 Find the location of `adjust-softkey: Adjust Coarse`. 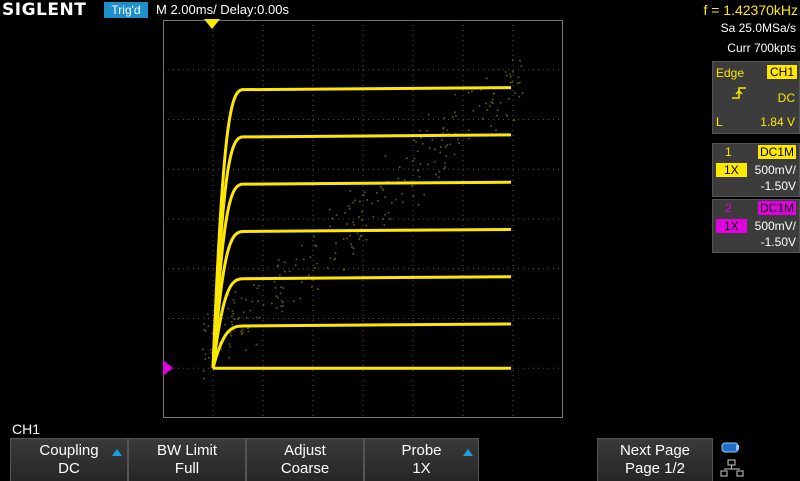

adjust-softkey: Adjust Coarse is located at coordinates (305, 459).